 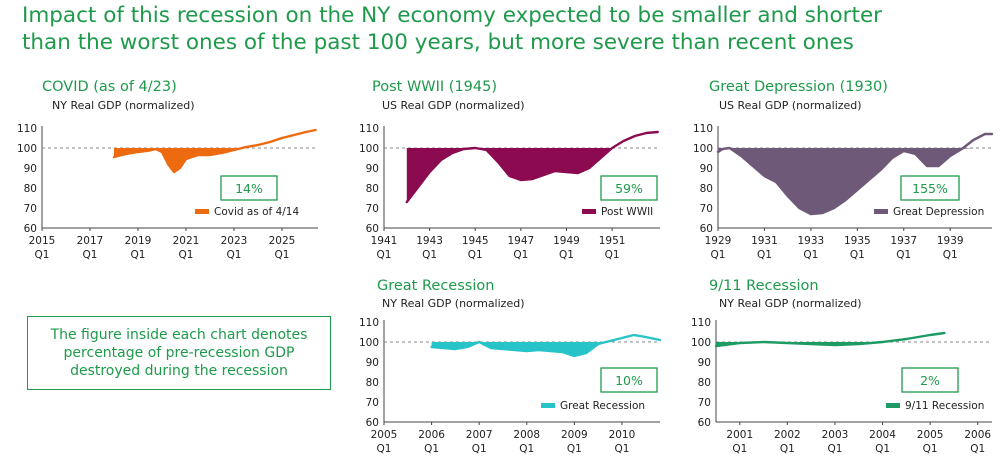 I want to click on legend-label: Great Recession, so click(x=602, y=406).